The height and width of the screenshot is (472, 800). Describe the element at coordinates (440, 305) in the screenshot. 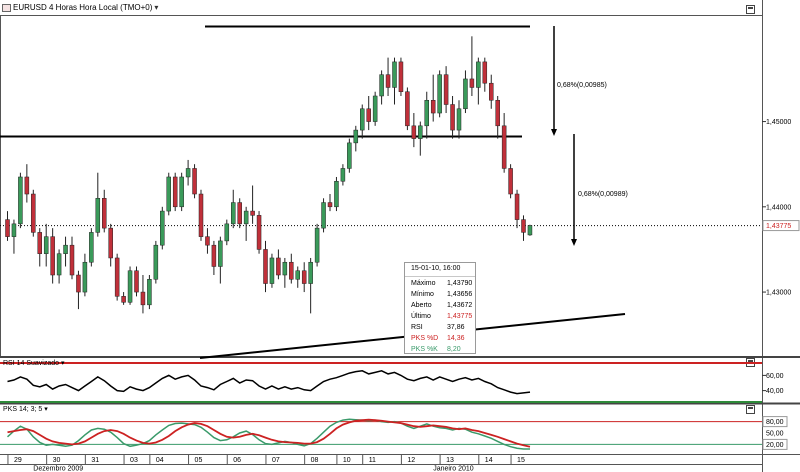

I see `tooltip-row-open: Aberto 1,43672` at that location.